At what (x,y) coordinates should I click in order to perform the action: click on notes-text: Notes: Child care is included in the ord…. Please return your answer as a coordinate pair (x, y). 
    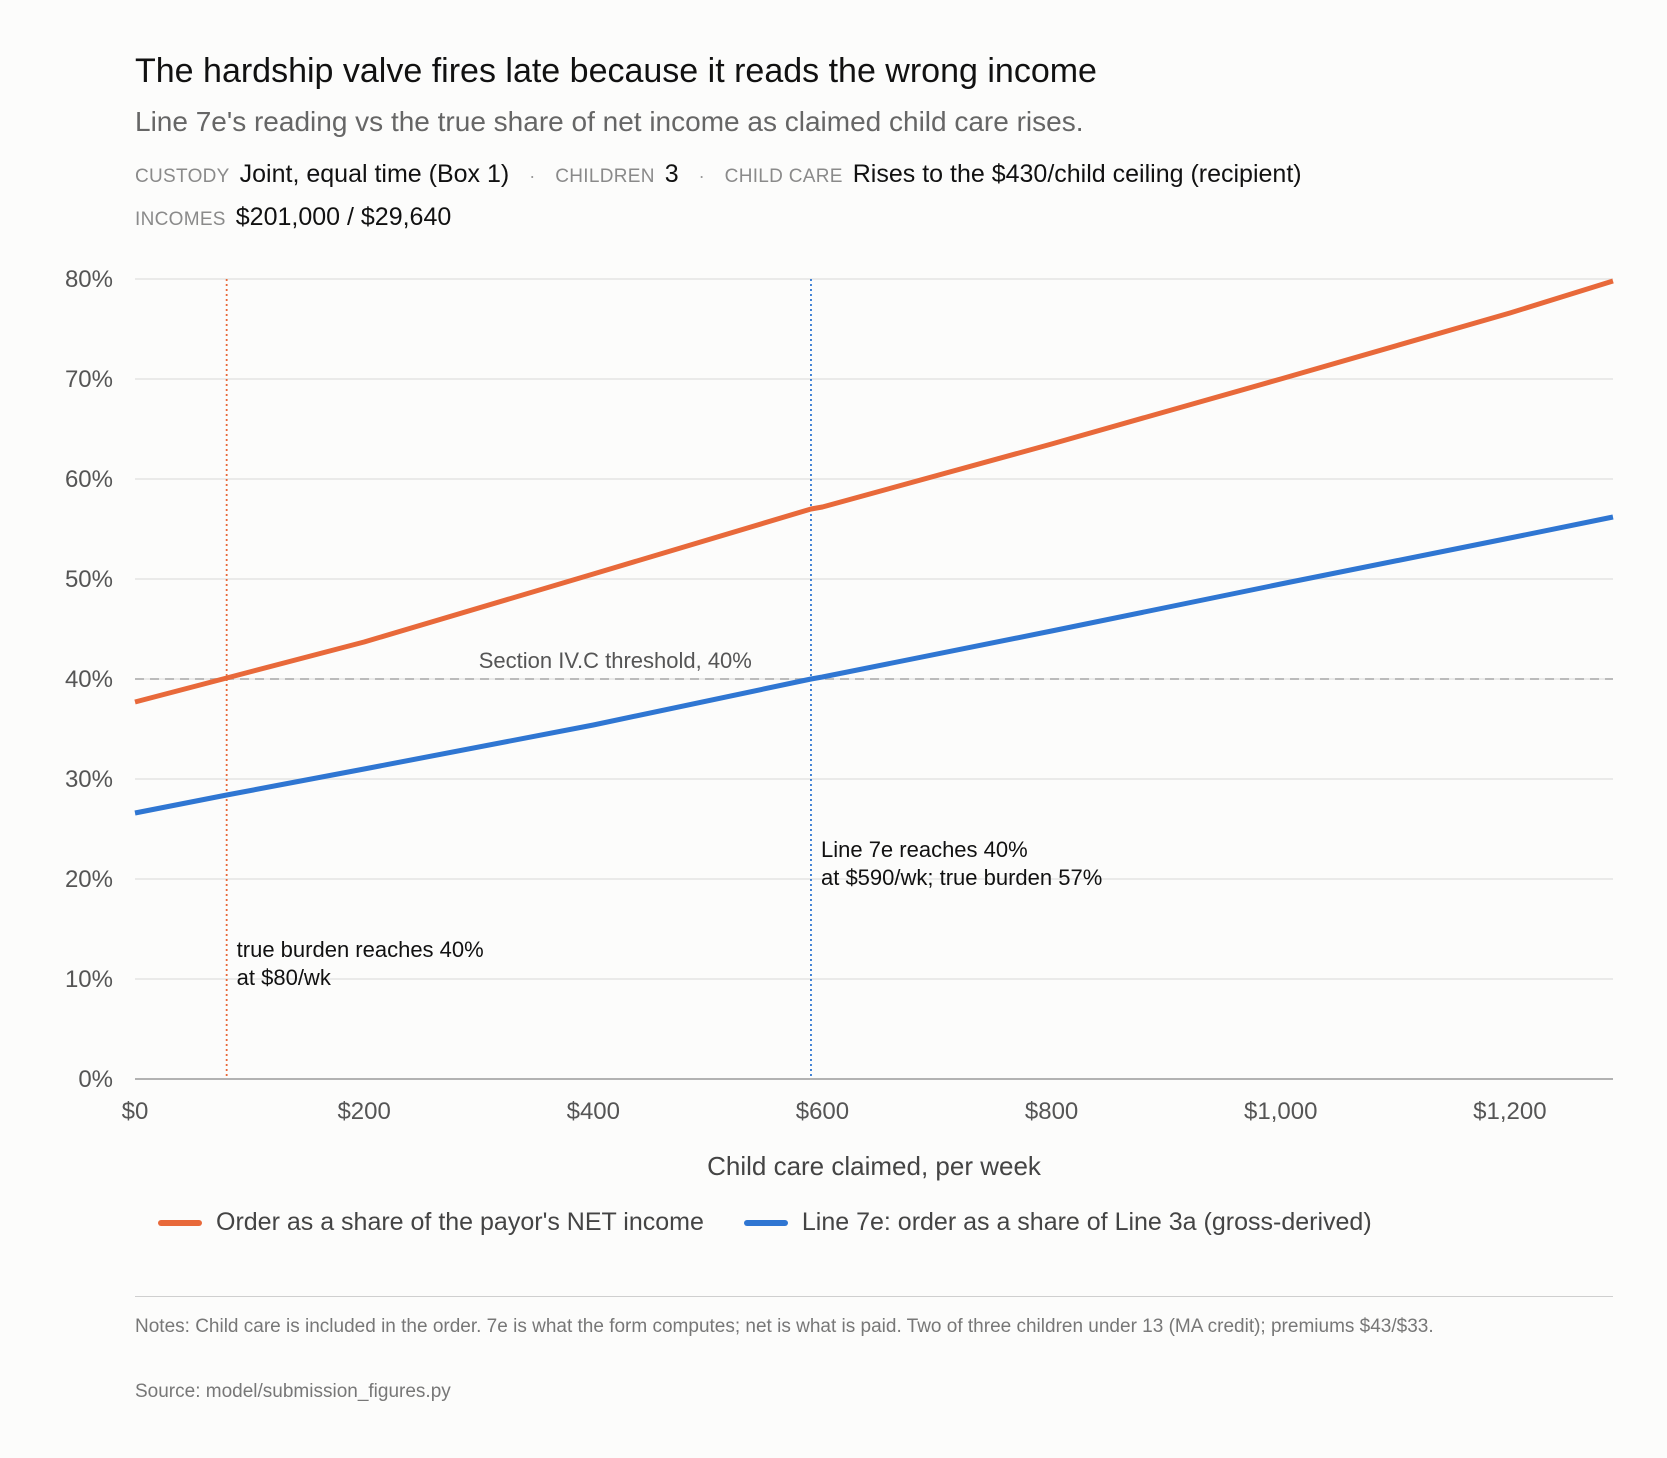
    Looking at the image, I should click on (784, 1326).